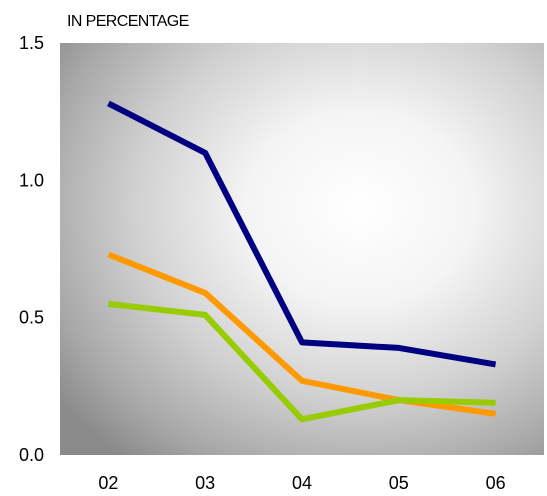 Image resolution: width=547 pixels, height=496 pixels. What do you see at coordinates (31, 180) in the screenshot?
I see `y-tick-label: 1.0` at bounding box center [31, 180].